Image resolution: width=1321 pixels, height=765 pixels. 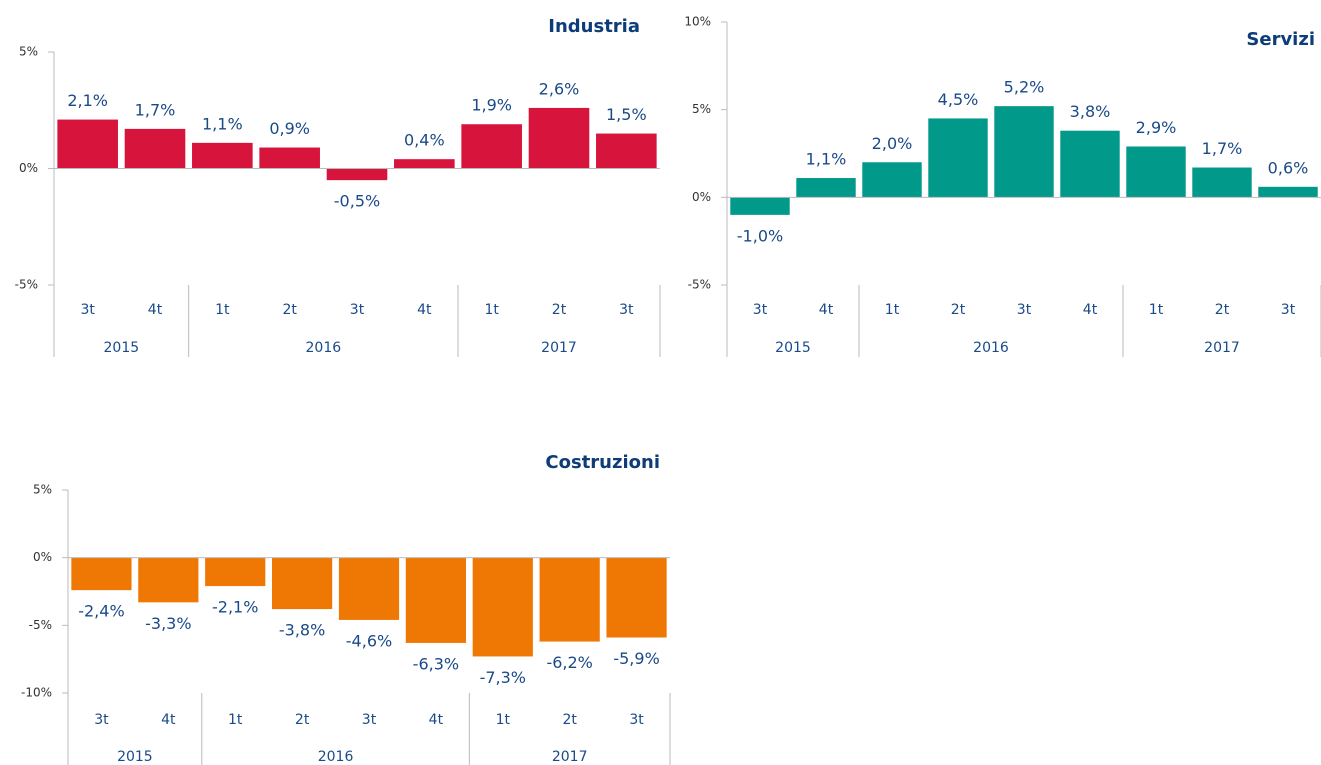 I want to click on data-label: -2,4%, so click(x=101, y=611).